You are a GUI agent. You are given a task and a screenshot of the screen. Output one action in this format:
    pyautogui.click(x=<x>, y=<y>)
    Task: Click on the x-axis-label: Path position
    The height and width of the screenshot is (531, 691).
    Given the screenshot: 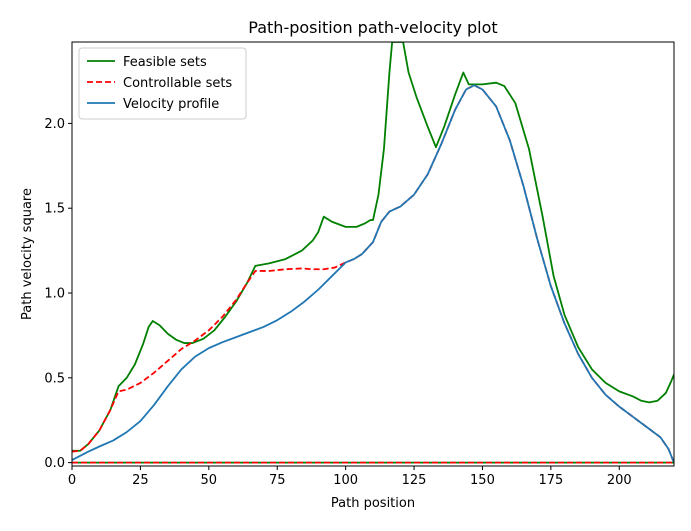 What is the action you would take?
    pyautogui.click(x=373, y=503)
    